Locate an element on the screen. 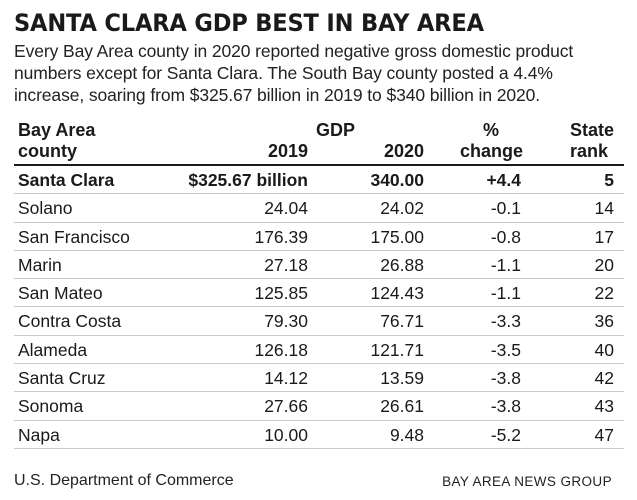  cell-2019: 79.30 is located at coordinates (286, 321).